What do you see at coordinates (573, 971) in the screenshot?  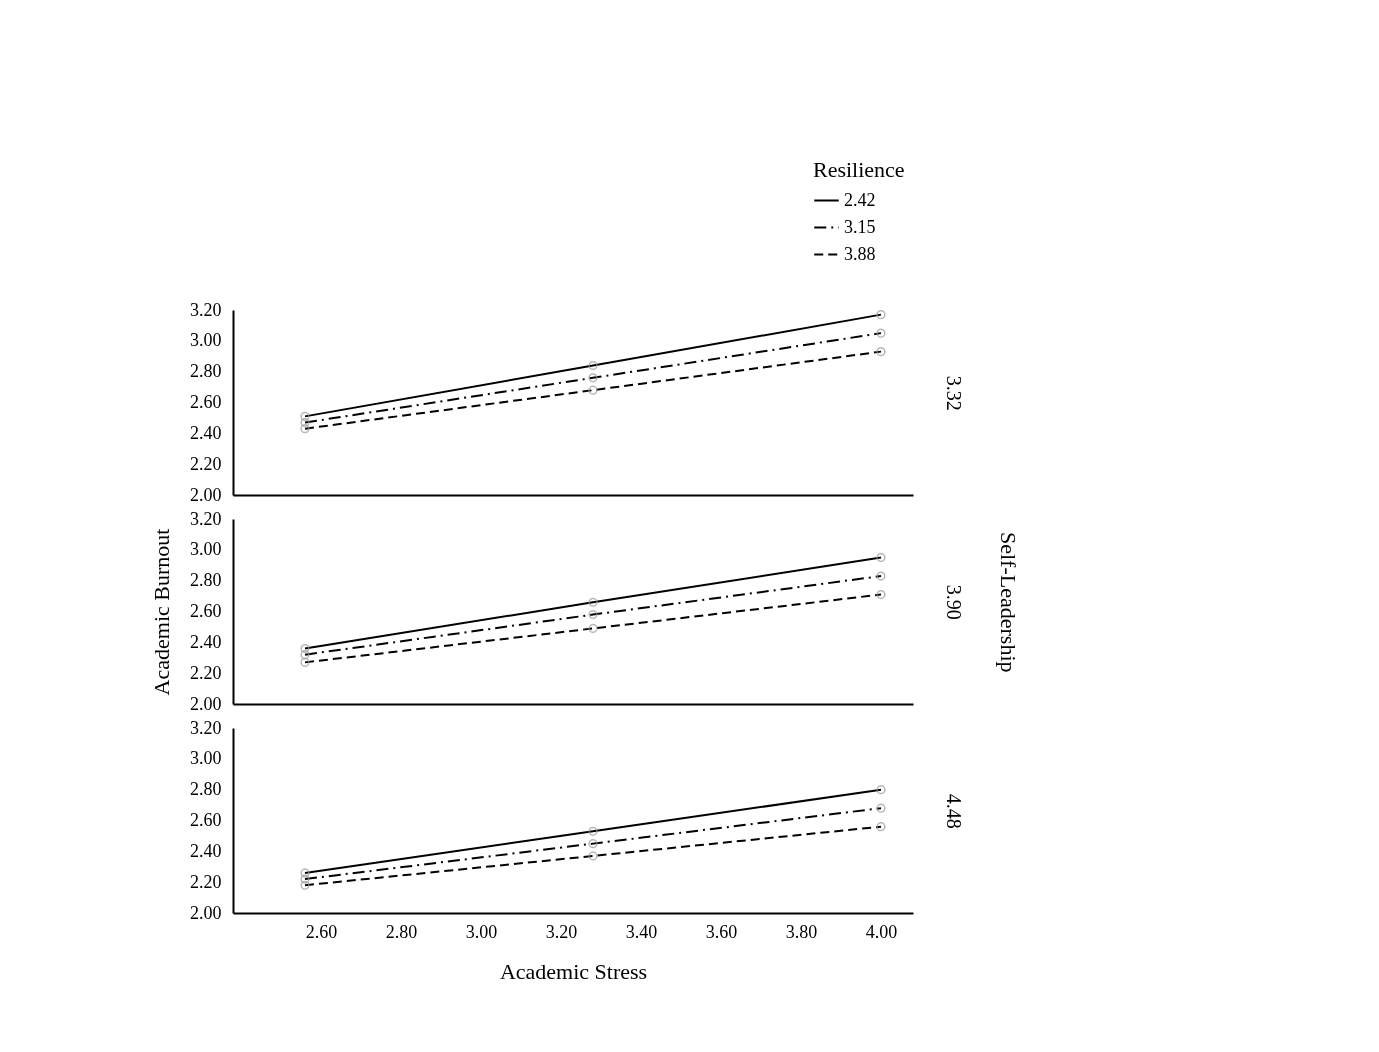 I see `x-axis-title: Academic Stress` at bounding box center [573, 971].